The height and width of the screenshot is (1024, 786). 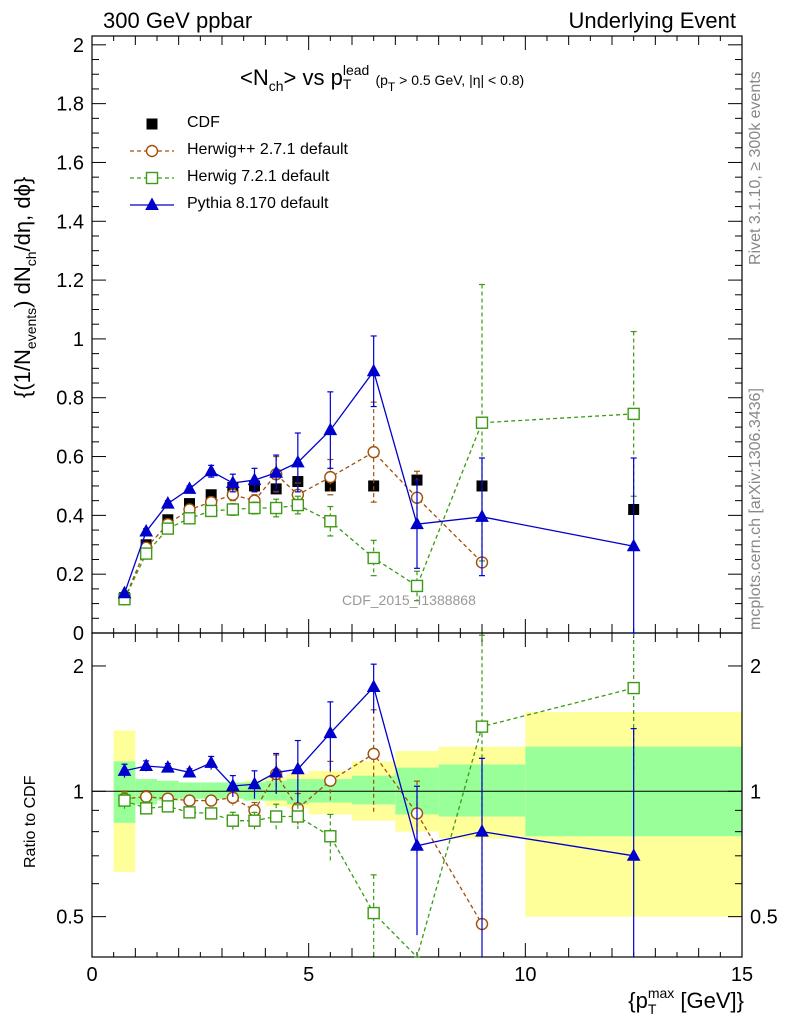 I want to click on ylabel-part: ch, so click(x=31, y=259).